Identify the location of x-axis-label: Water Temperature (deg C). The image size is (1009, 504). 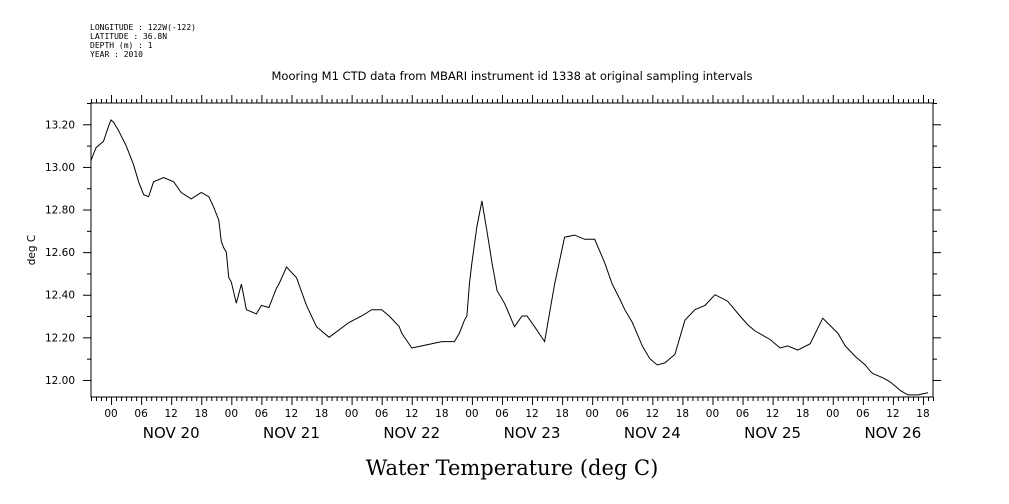
(512, 468).